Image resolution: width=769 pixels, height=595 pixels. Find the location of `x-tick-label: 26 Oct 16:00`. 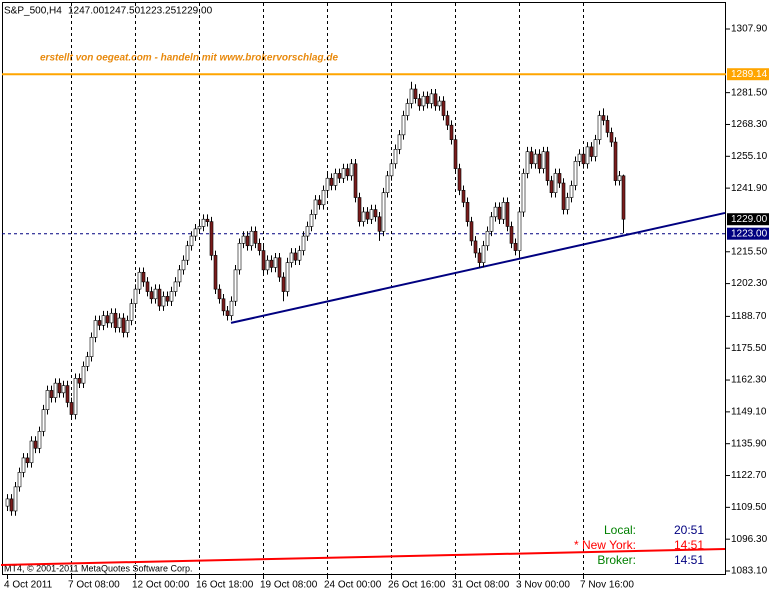

x-tick-label: 26 Oct 16:00 is located at coordinates (417, 585).